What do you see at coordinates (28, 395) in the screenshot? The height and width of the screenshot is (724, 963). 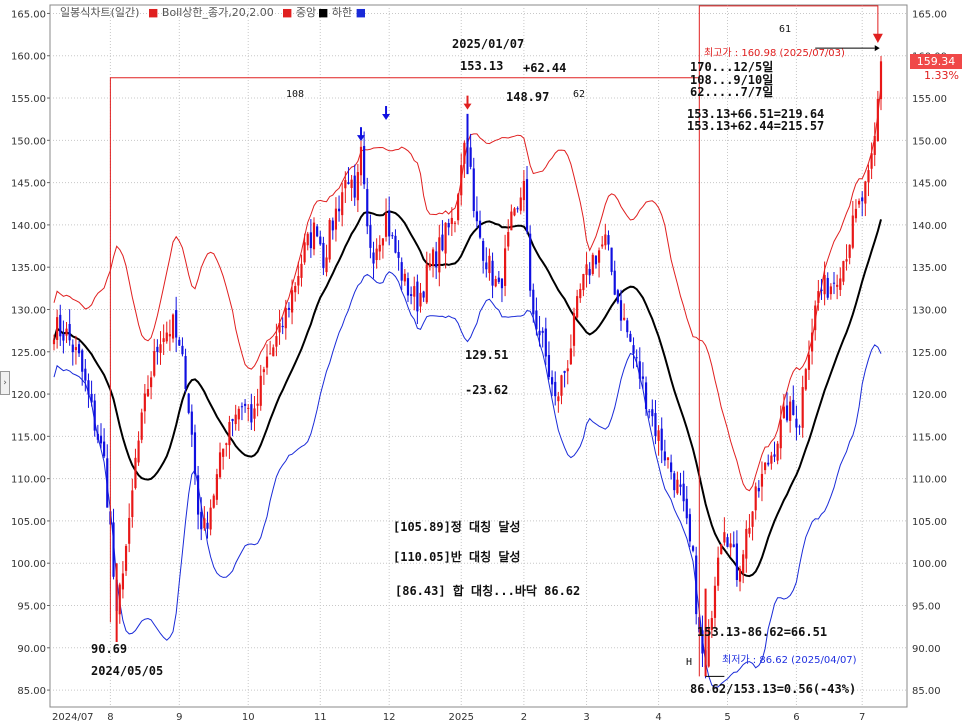 I see `y-tick-label-left: 120.00` at bounding box center [28, 395].